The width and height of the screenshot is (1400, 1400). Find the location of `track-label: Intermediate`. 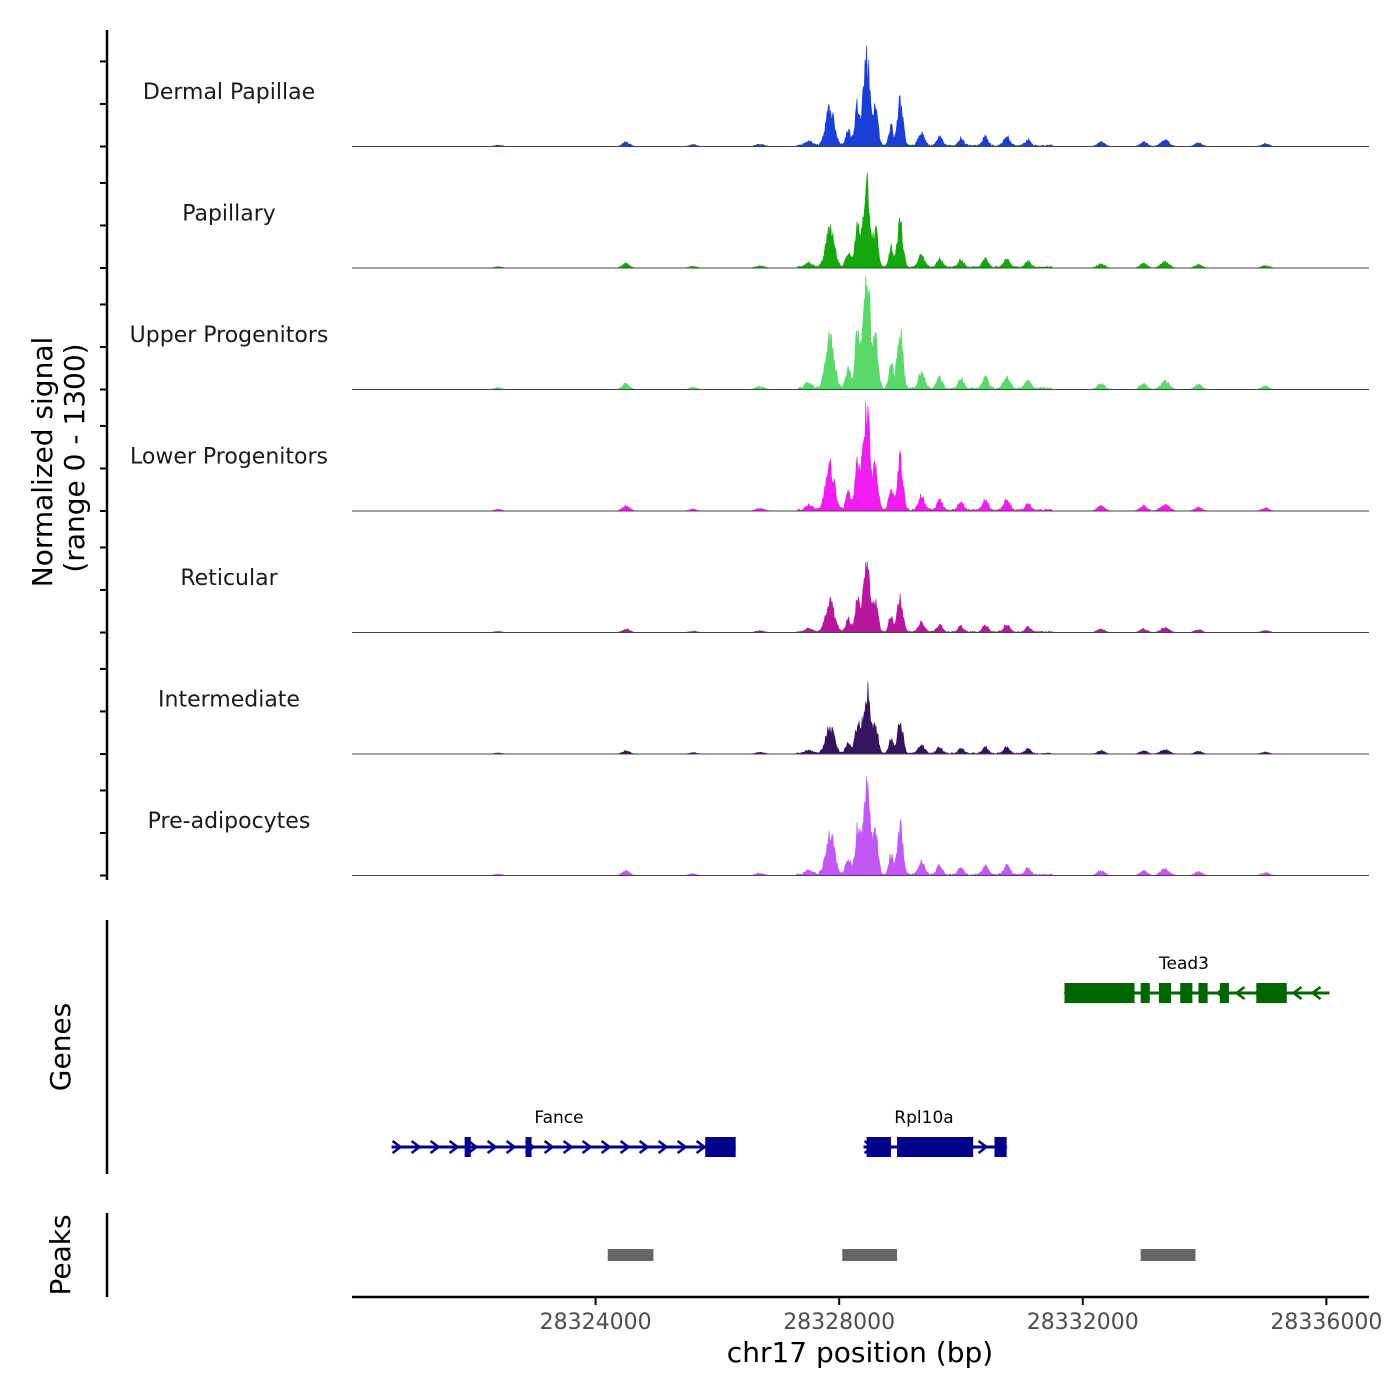

track-label: Intermediate is located at coordinates (229, 700).